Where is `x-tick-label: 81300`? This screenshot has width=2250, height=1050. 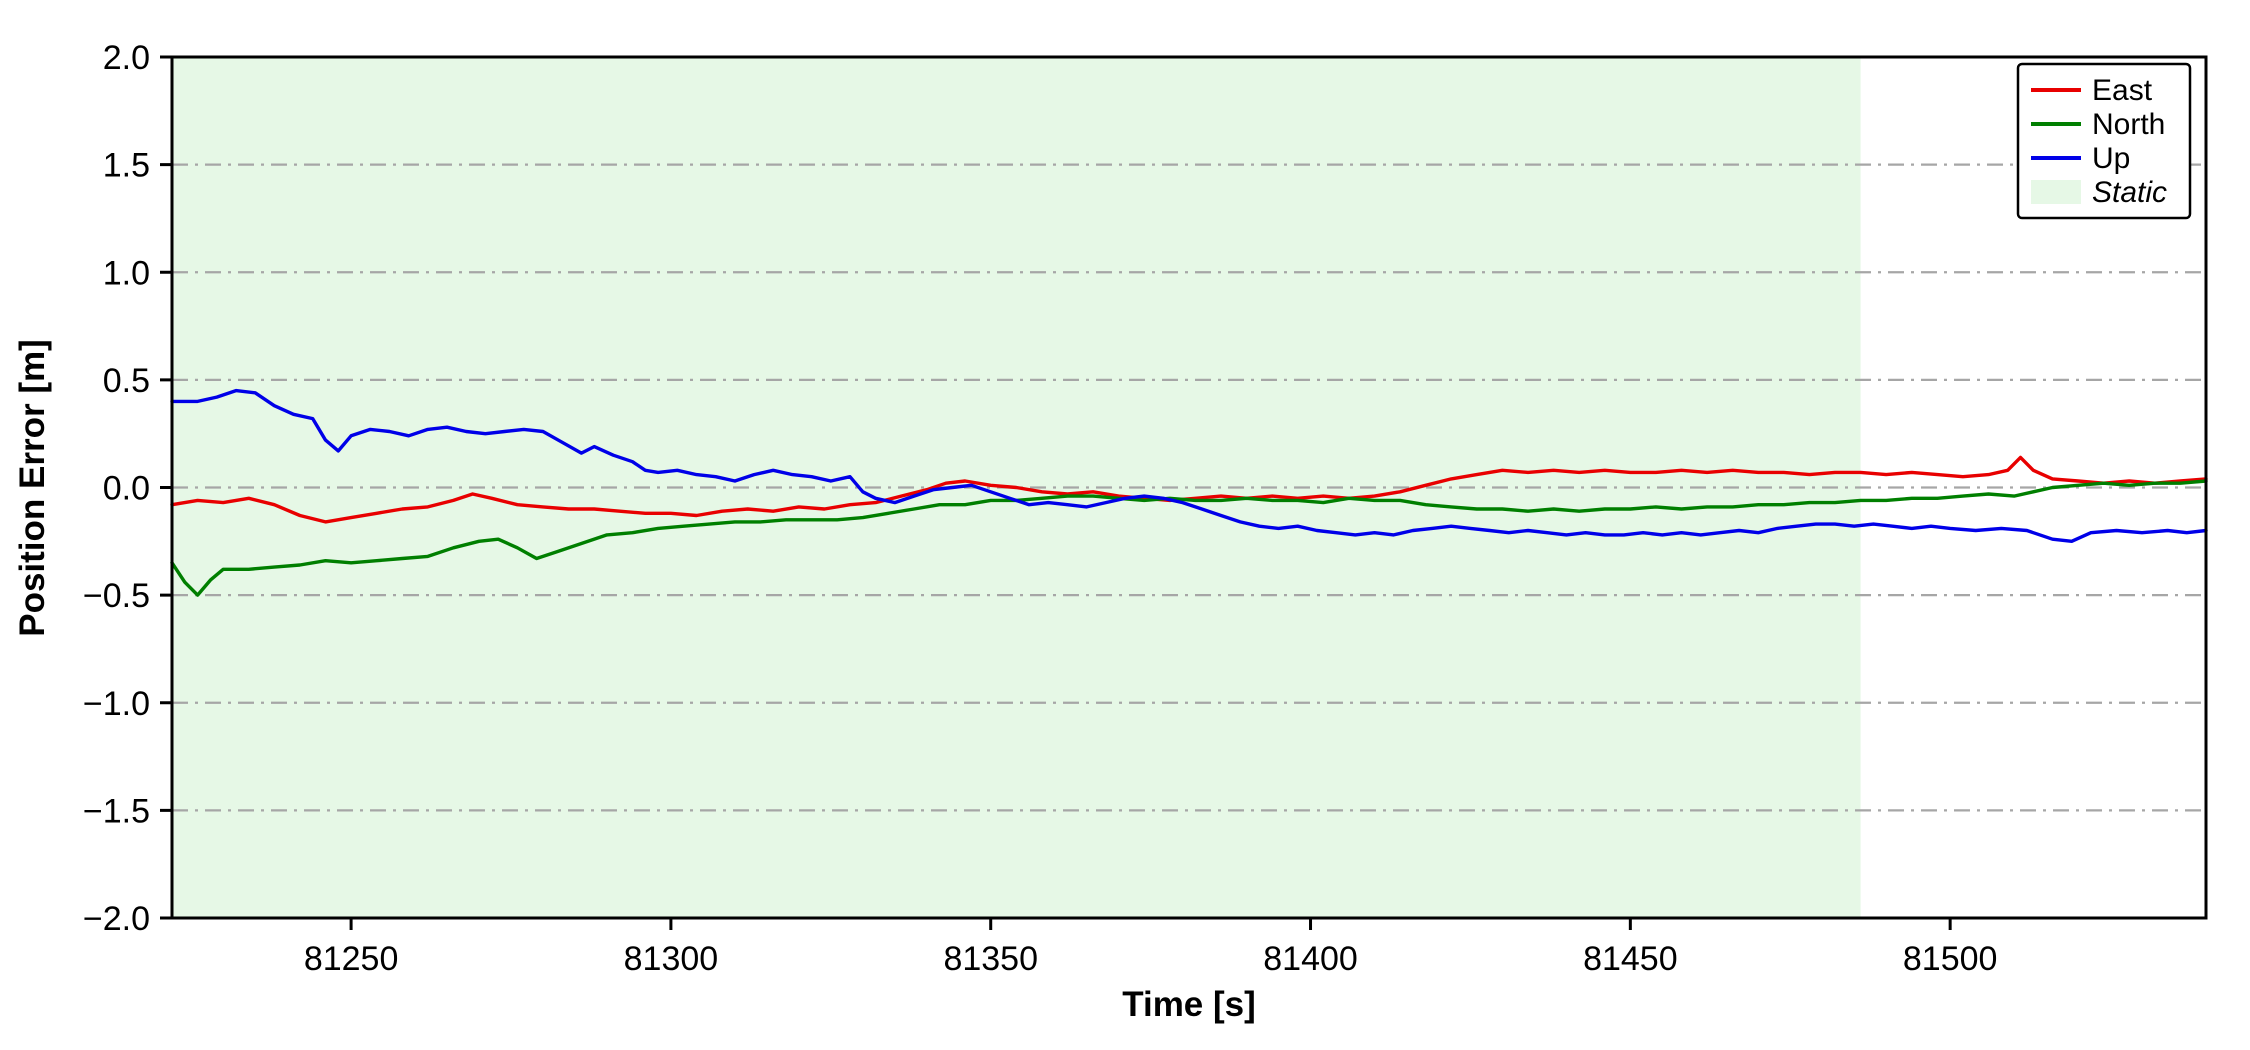
x-tick-label: 81300 is located at coordinates (671, 959).